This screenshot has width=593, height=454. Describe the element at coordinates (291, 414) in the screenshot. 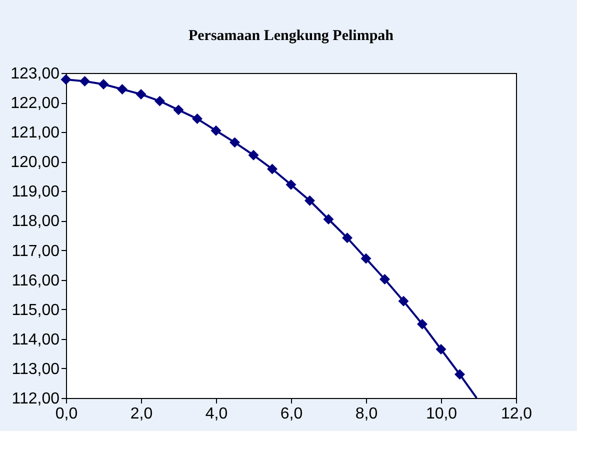

I see `x-tick-label: 6,0` at that location.